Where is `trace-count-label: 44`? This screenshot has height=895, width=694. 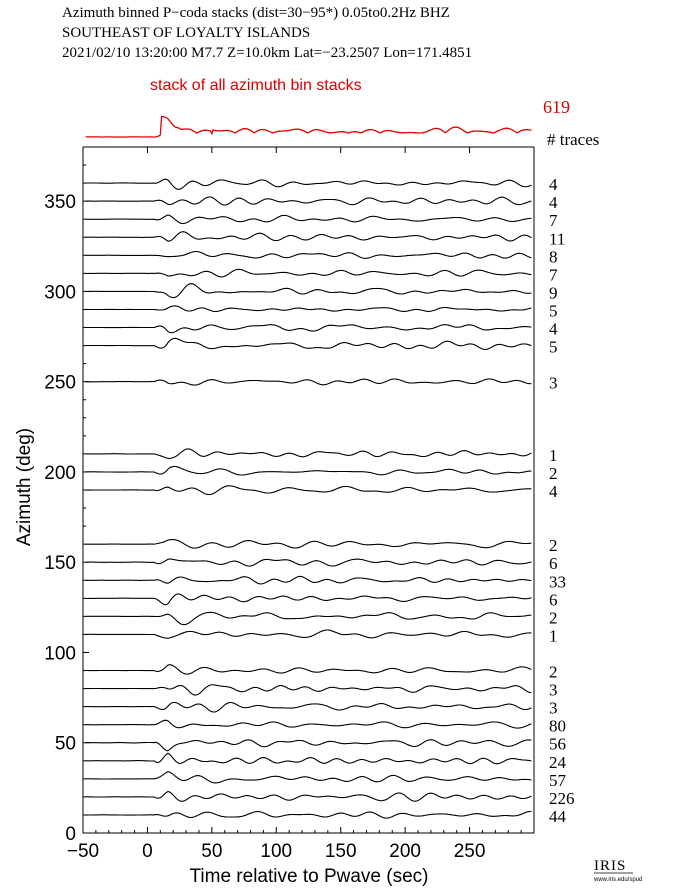
trace-count-label: 44 is located at coordinates (558, 816).